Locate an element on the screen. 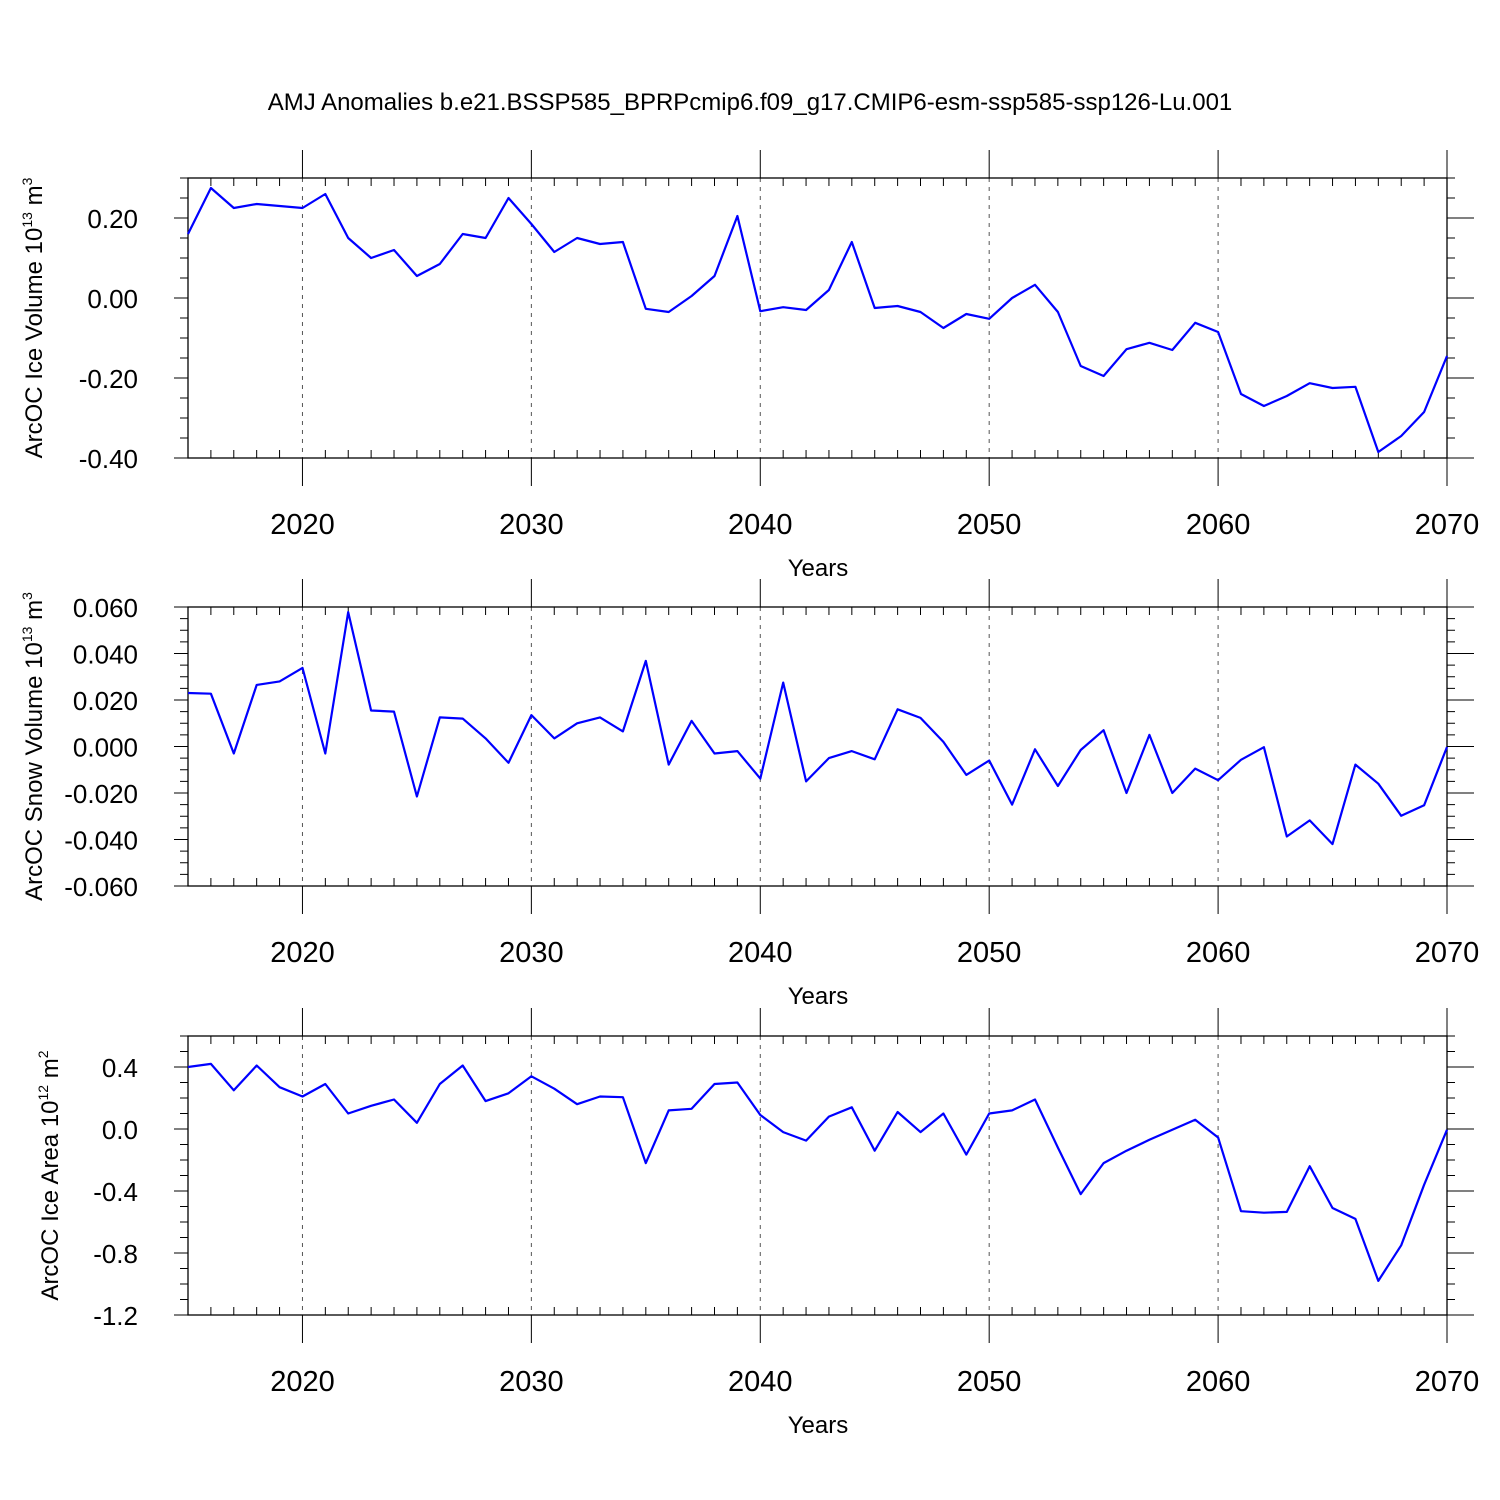 The height and width of the screenshot is (1500, 1500). y-tick-label: 0.060 is located at coordinates (105, 608).